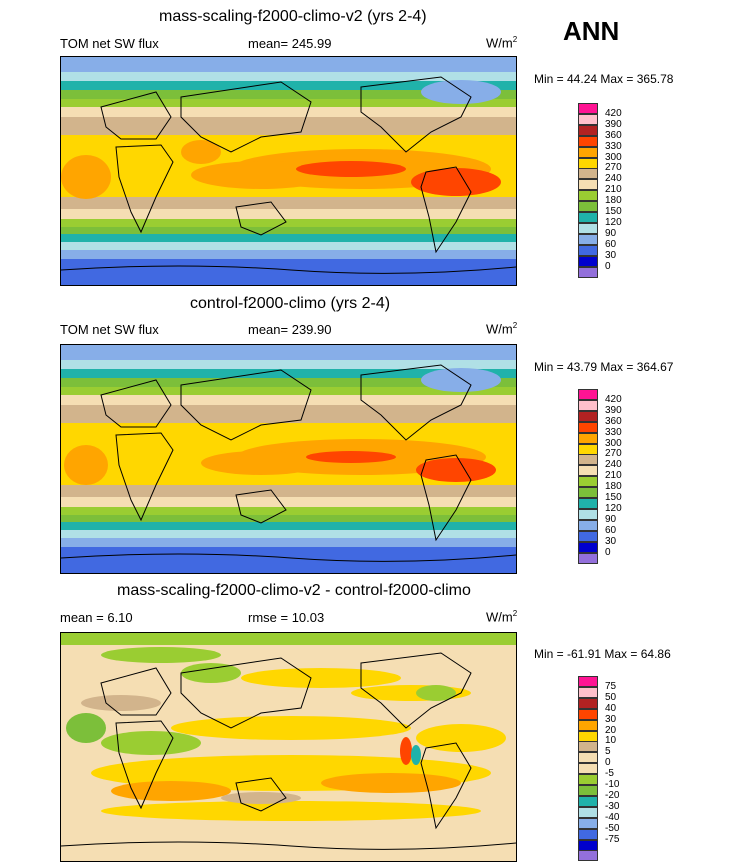 Image resolution: width=732 pixels, height=865 pixels. What do you see at coordinates (608, 752) in the screenshot?
I see `colorbar-tick-label: 5` at bounding box center [608, 752].